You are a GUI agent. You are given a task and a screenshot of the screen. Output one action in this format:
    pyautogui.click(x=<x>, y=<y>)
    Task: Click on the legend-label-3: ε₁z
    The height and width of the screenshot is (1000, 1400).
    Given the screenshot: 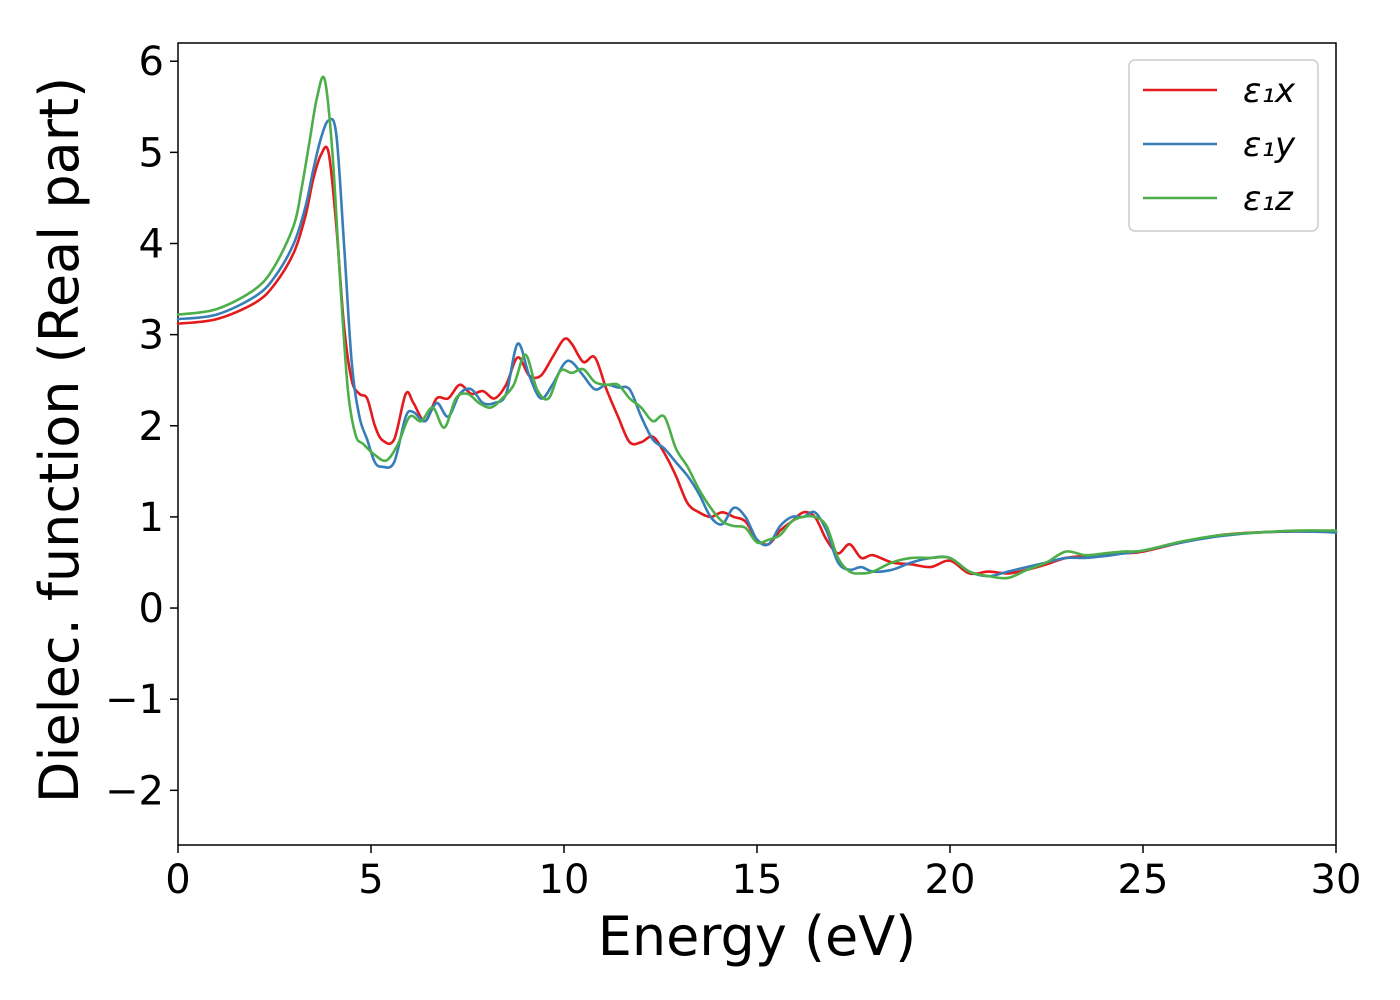 What is the action you would take?
    pyautogui.click(x=1268, y=199)
    